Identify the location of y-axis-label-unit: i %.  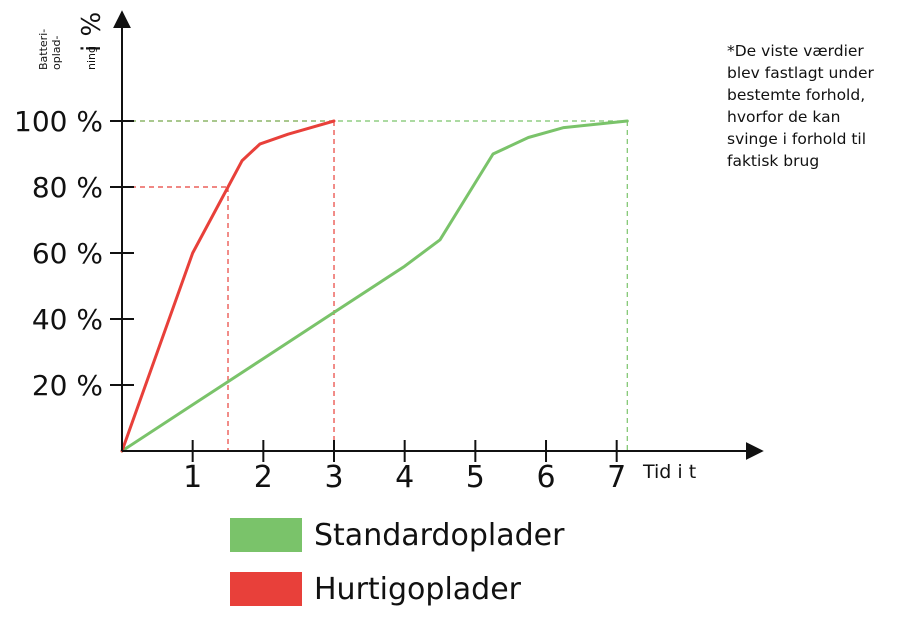
(92, 32).